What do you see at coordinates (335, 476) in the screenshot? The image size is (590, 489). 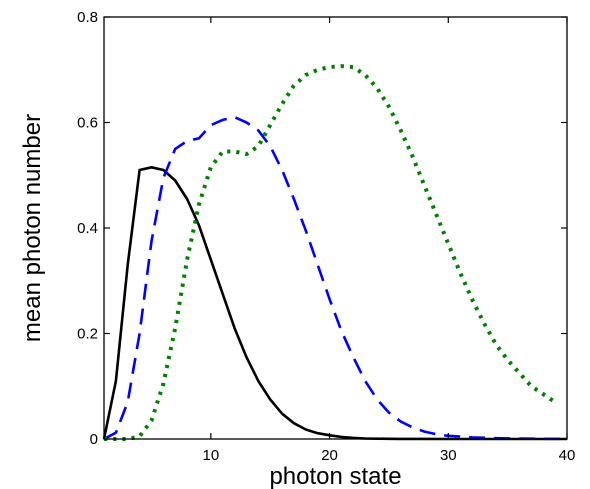 I see `x-axis-label: photon state` at bounding box center [335, 476].